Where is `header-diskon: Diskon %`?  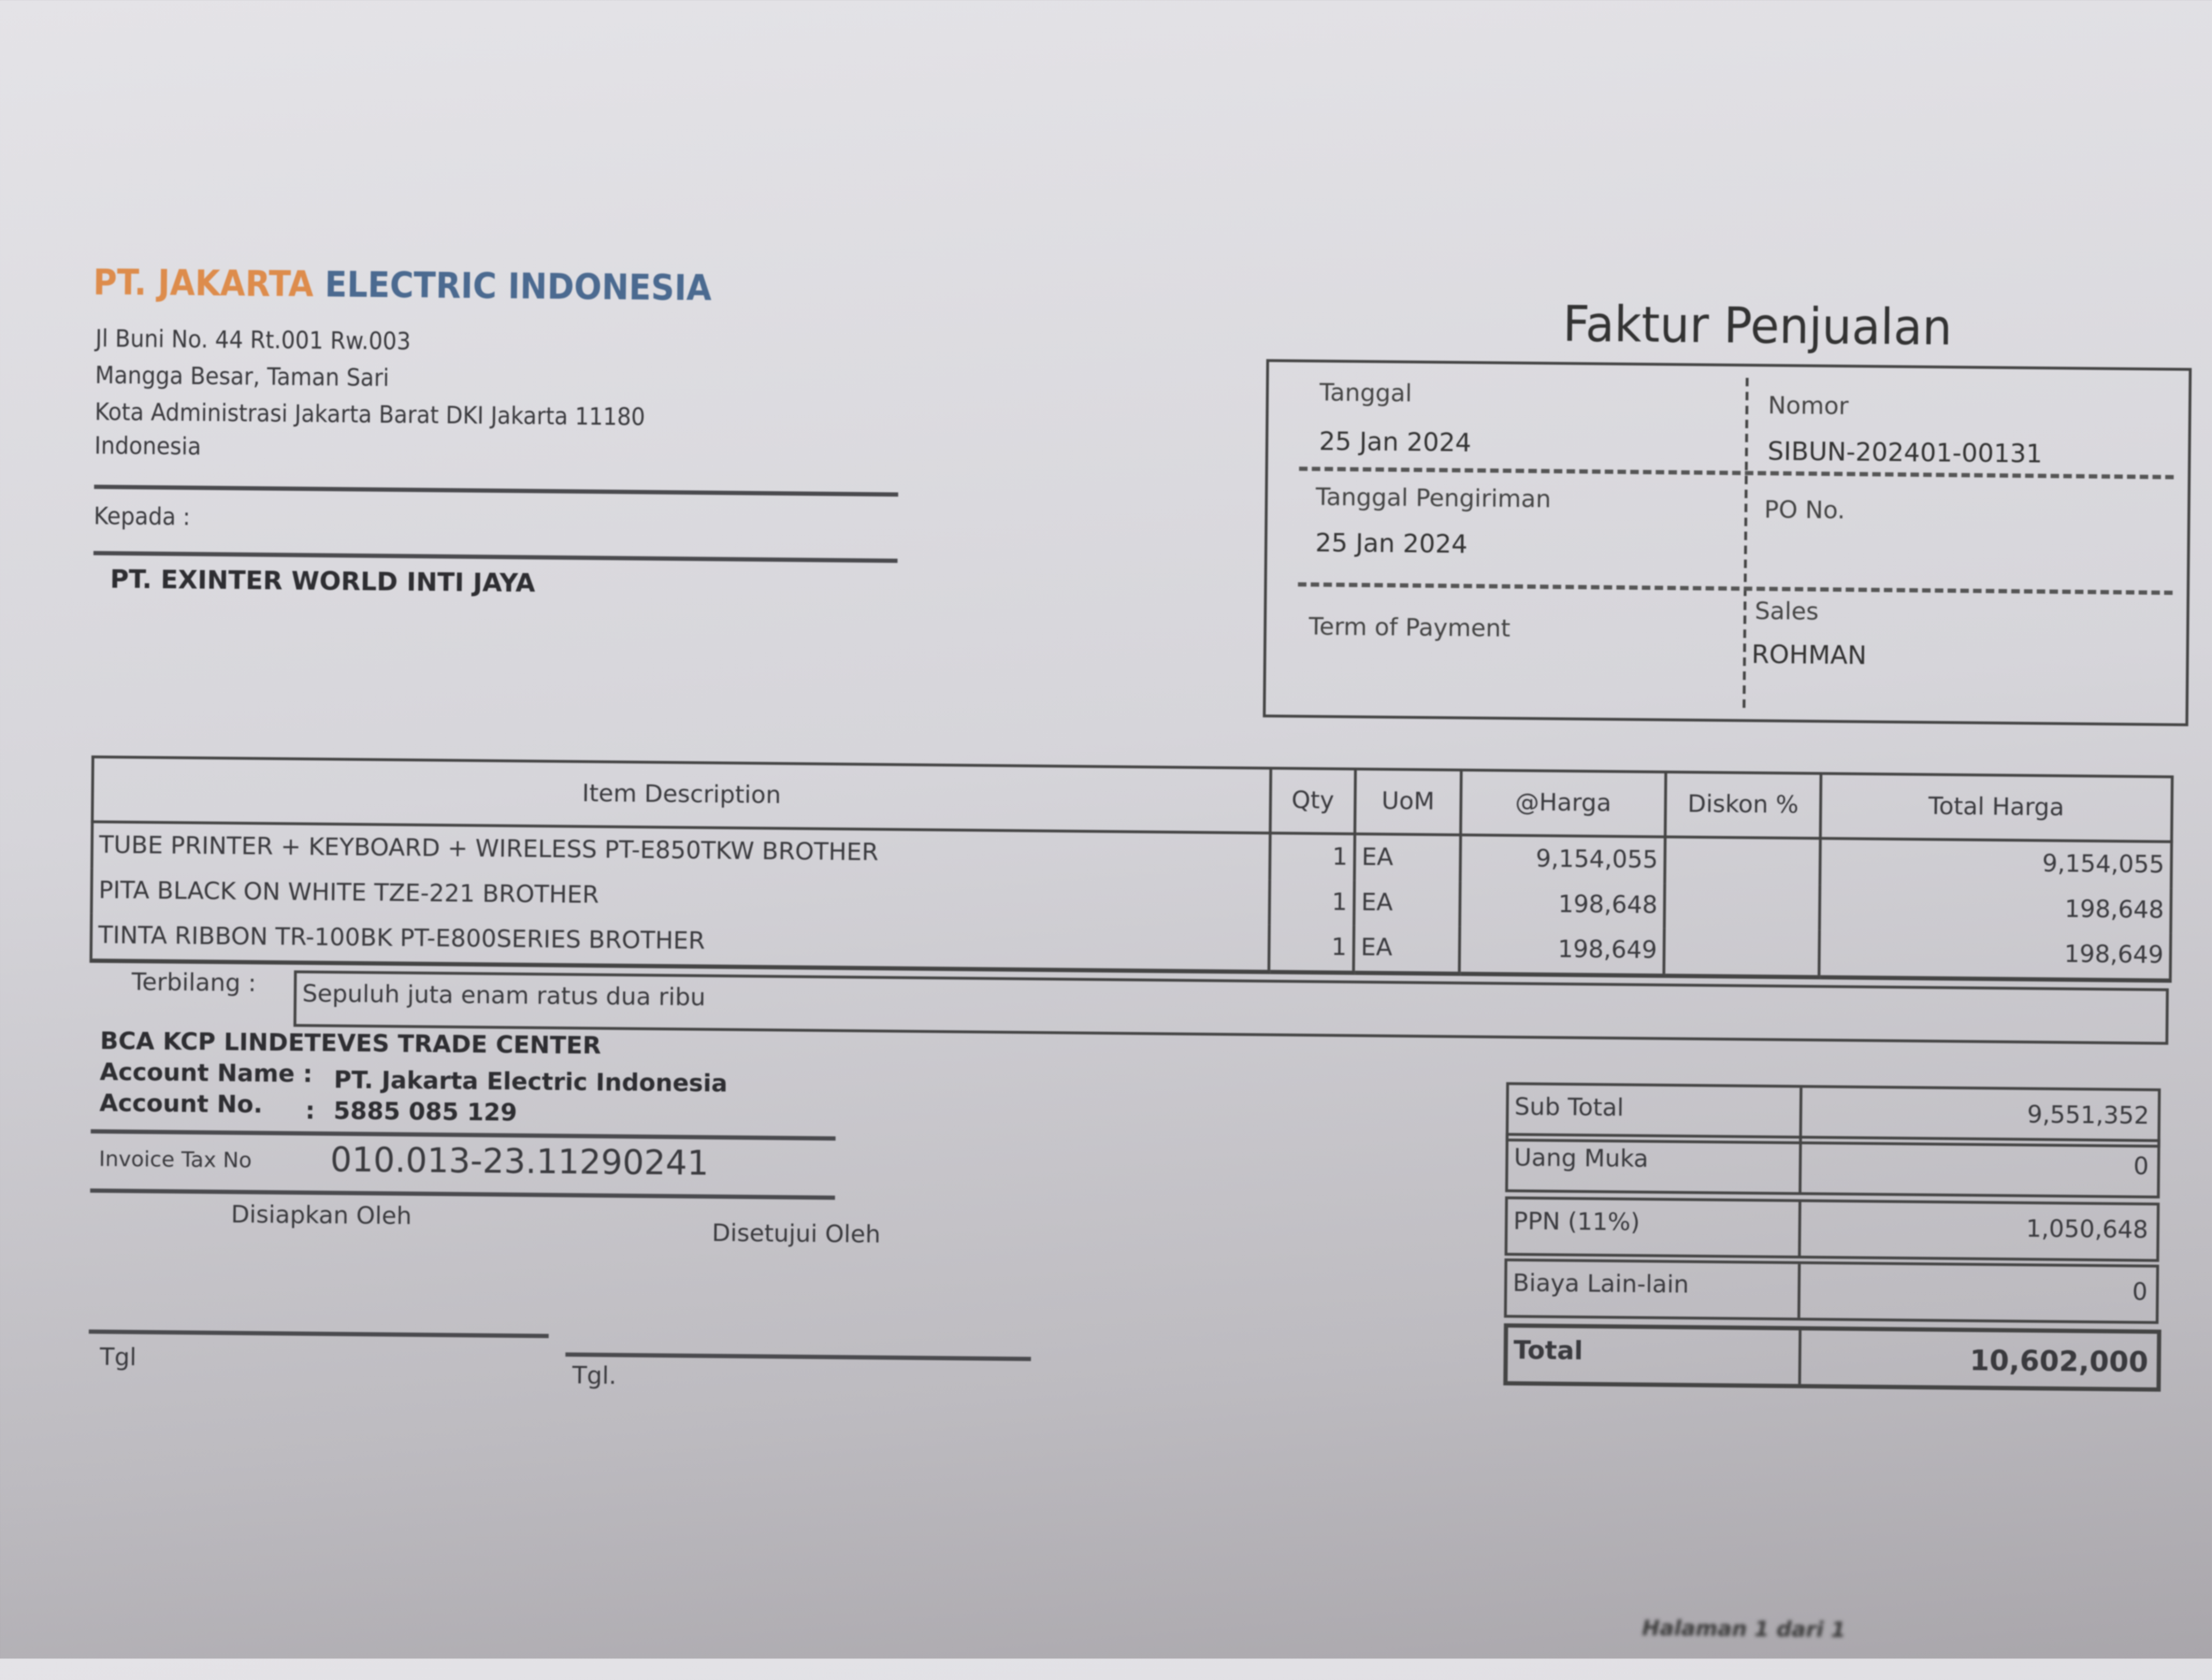
header-diskon: Diskon % is located at coordinates (1743, 805).